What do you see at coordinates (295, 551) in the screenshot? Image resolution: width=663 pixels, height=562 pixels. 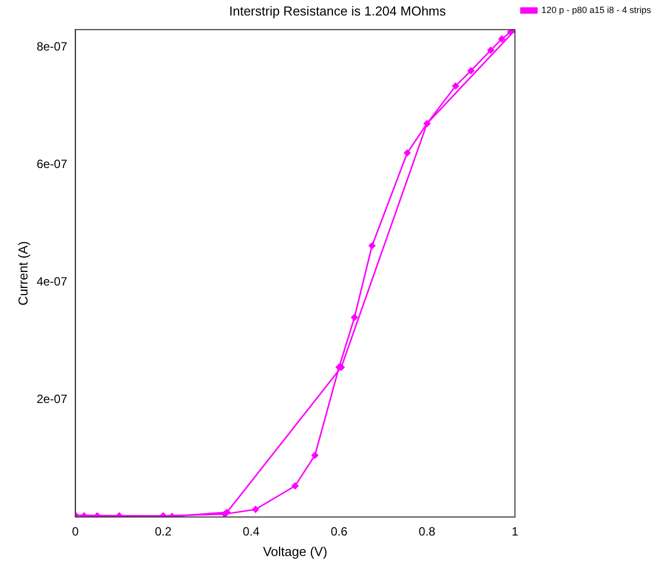 I see `x-axis-title: Voltage (V)` at bounding box center [295, 551].